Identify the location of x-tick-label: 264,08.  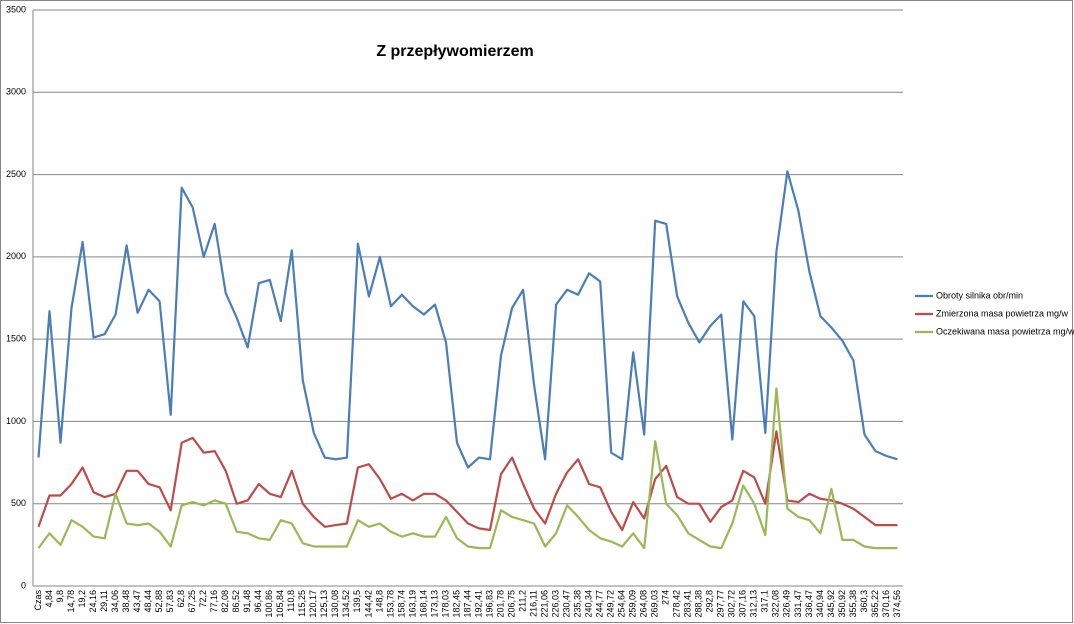
(644, 604).